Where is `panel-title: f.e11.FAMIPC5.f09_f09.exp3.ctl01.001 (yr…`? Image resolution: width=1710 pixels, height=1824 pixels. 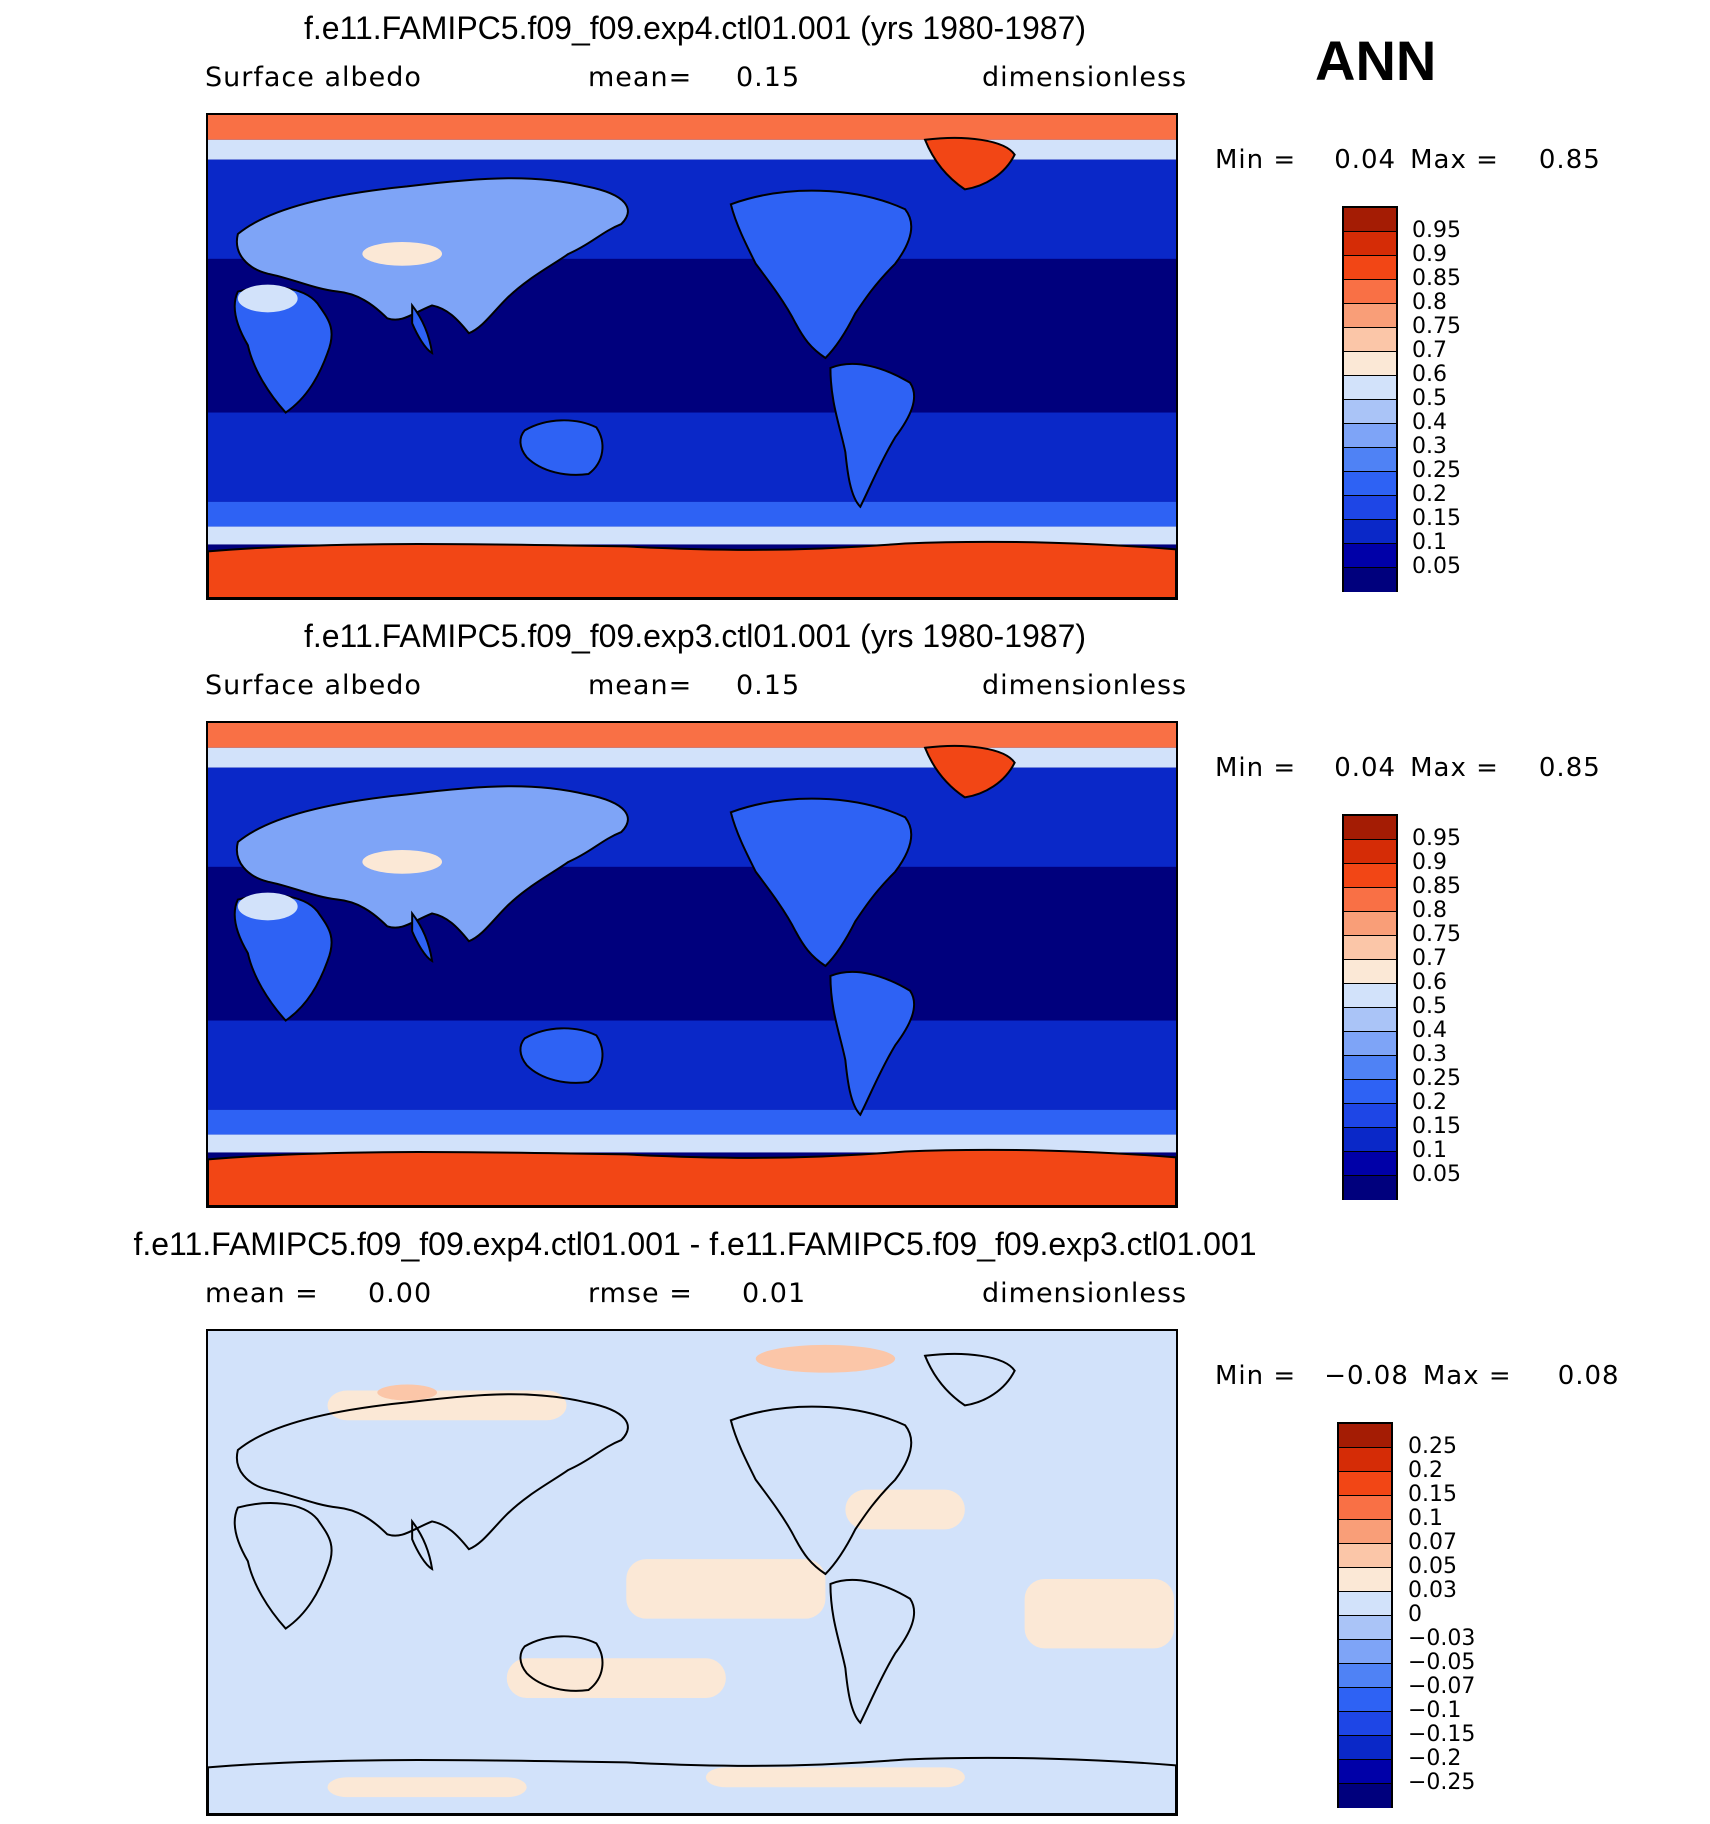
panel-title: f.e11.FAMIPC5.f09_f09.exp3.ctl01.001 (yr… is located at coordinates (695, 636).